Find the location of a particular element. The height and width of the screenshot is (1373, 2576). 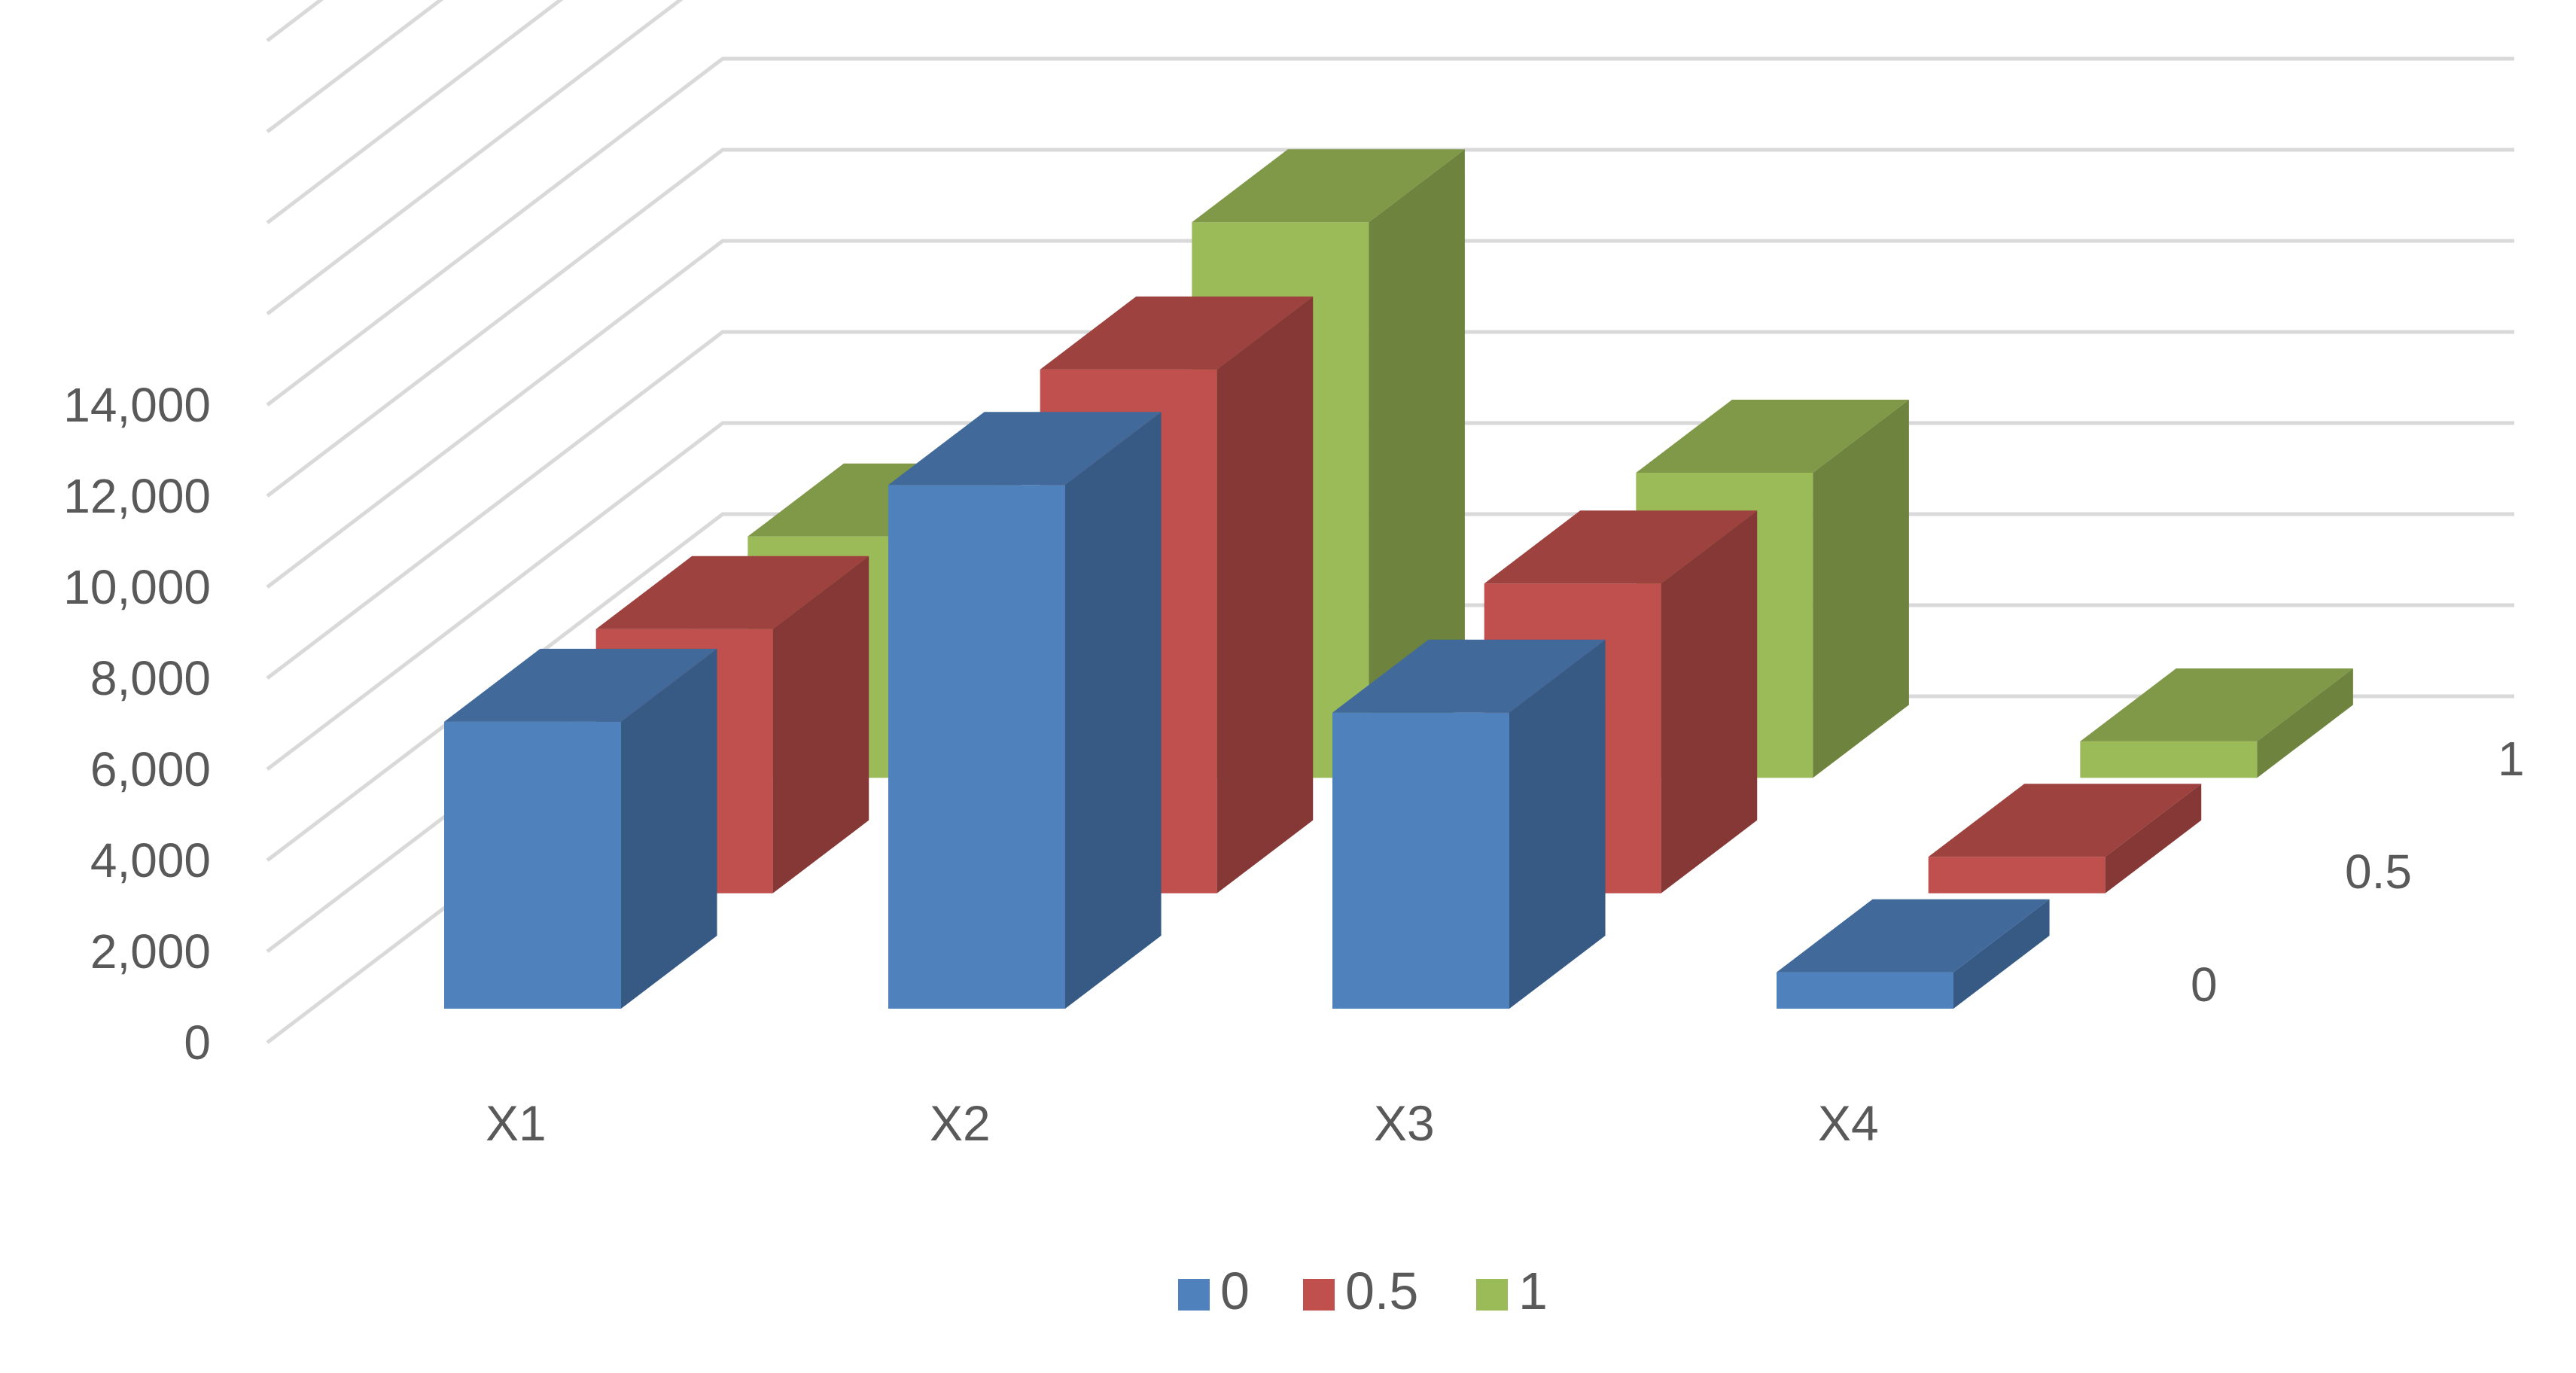

legend: 0 0.5 1 is located at coordinates (1363, 1291).